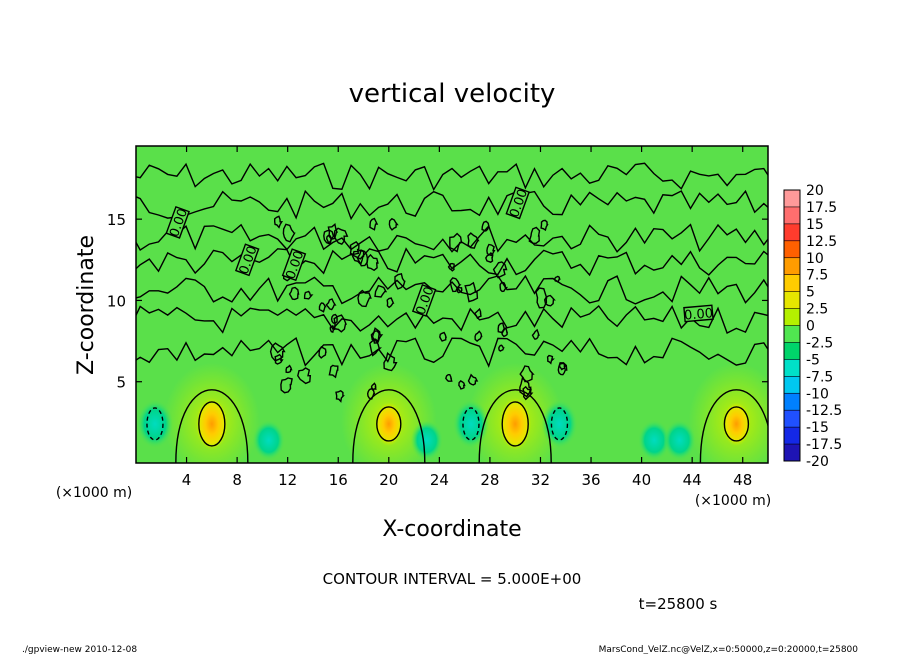 This screenshot has height=658, width=904. What do you see at coordinates (815, 225) in the screenshot?
I see `colorbar-label: 15` at bounding box center [815, 225].